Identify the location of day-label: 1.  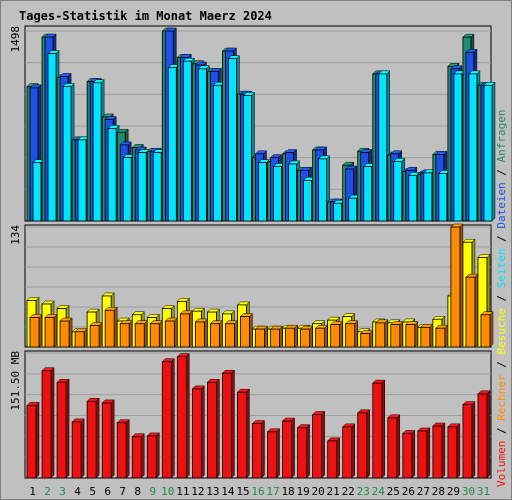
(32, 491).